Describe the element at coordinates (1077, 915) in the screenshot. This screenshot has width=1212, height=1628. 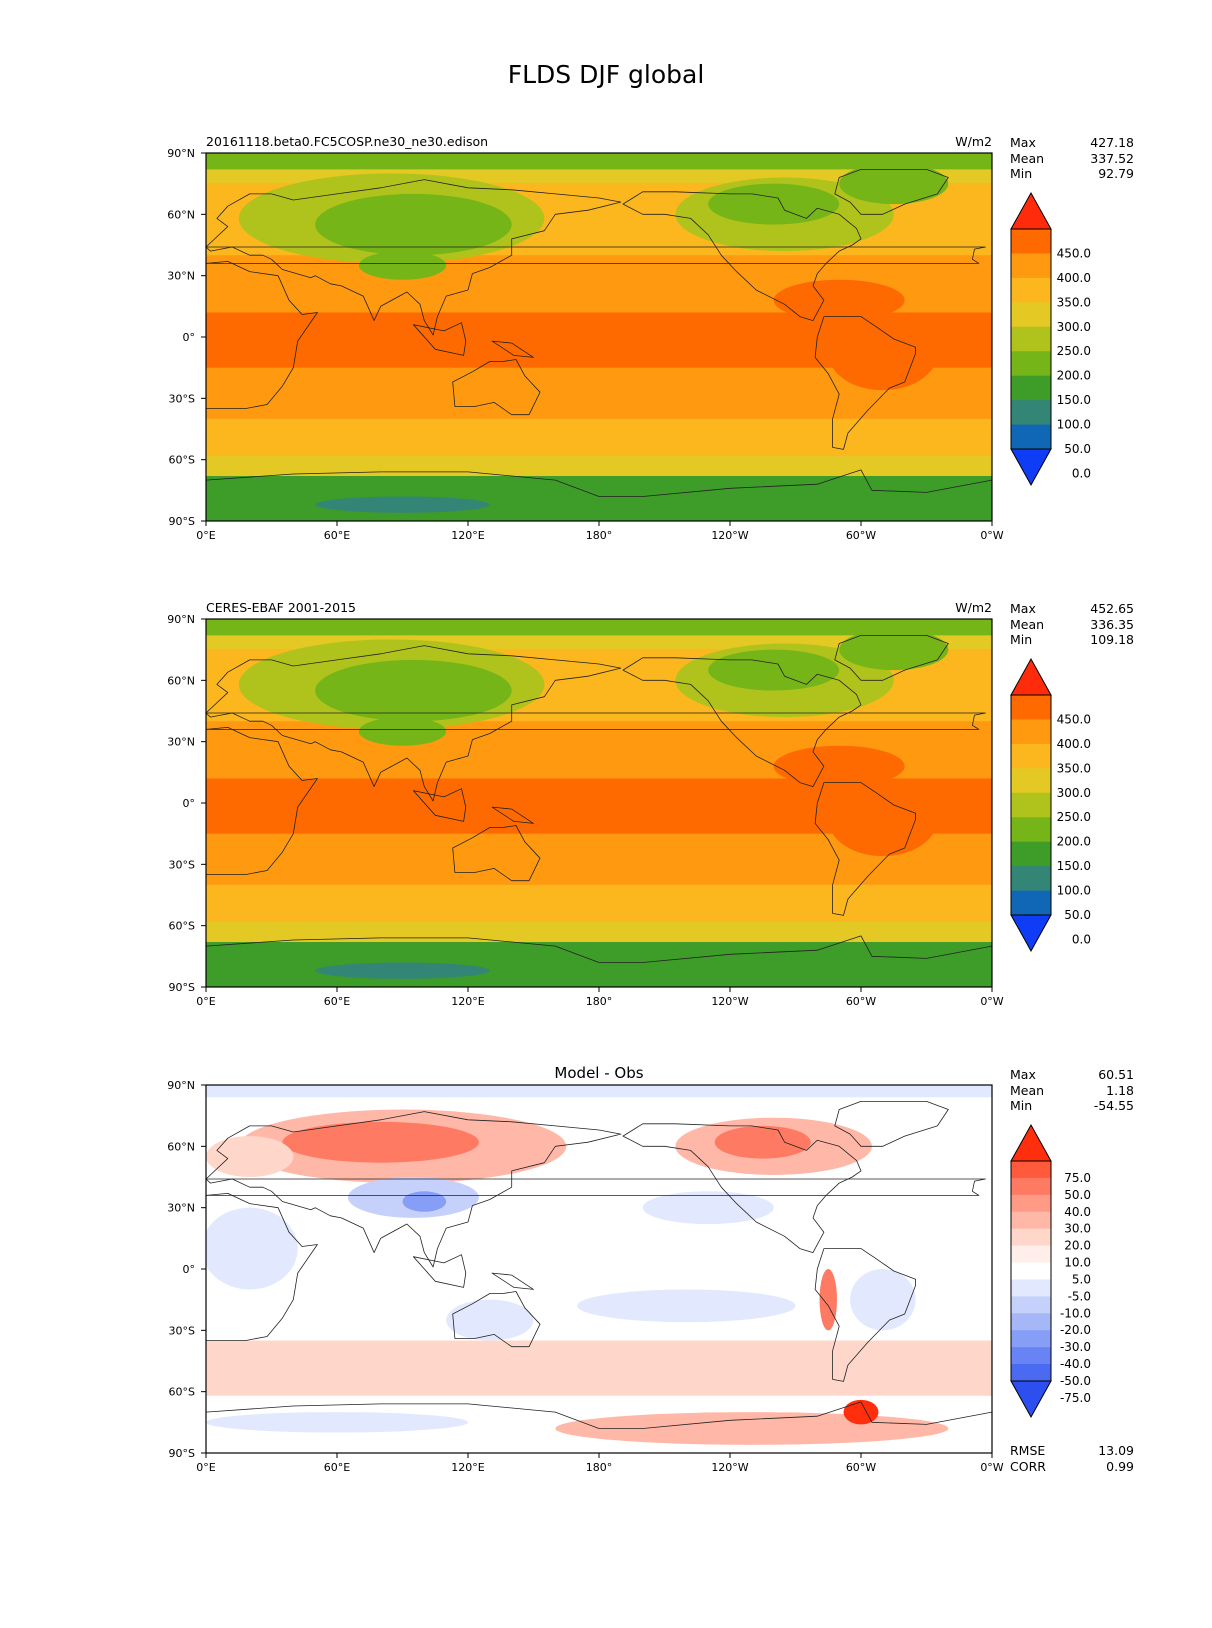
I see `colorbar-label: 50.0` at that location.